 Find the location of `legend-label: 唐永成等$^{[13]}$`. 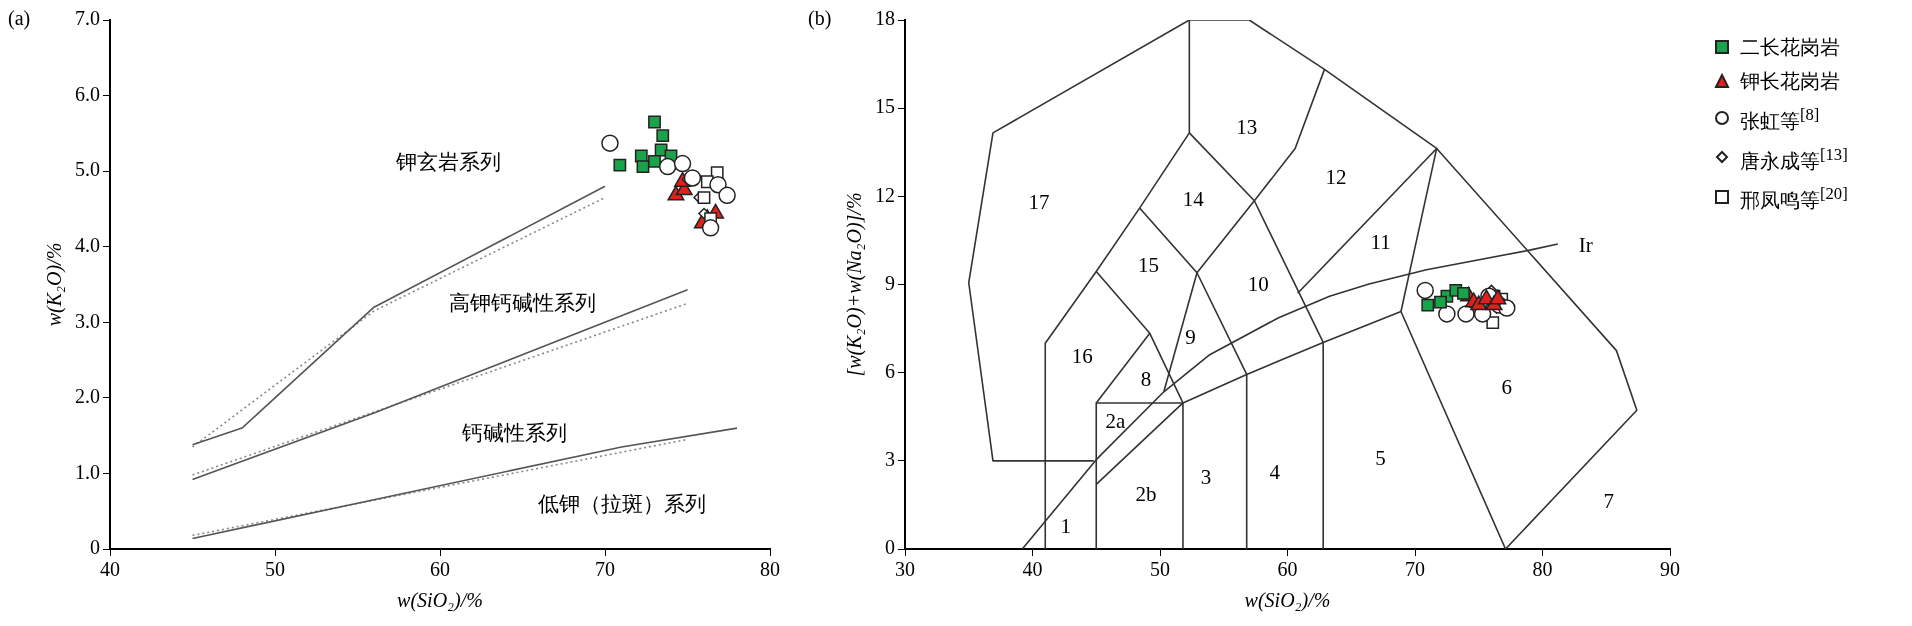

legend-label: 唐永成等$^{[13]}$ is located at coordinates (1794, 158).